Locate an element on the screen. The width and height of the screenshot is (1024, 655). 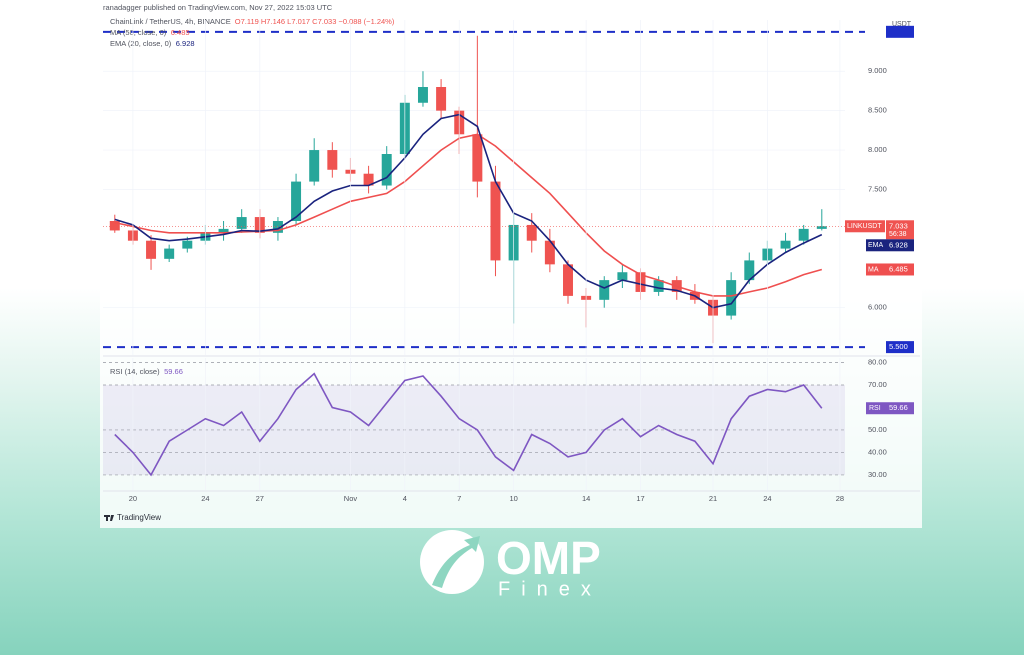
x-tick-label: 27 is located at coordinates (260, 498).